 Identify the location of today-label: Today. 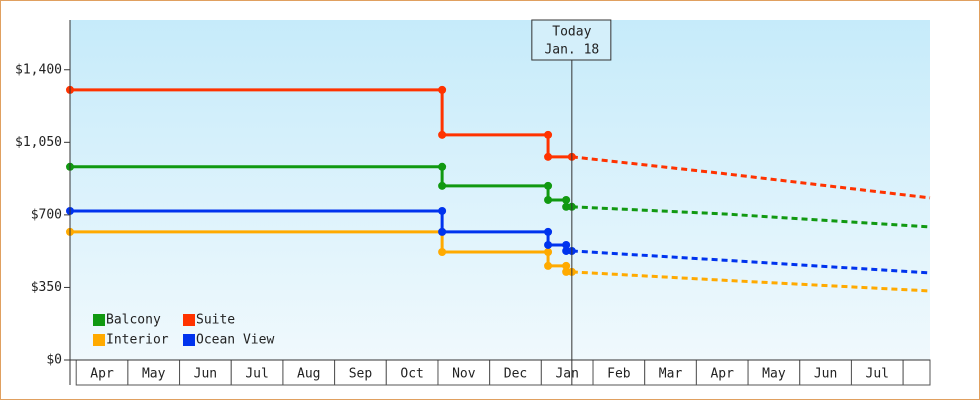
(571, 32).